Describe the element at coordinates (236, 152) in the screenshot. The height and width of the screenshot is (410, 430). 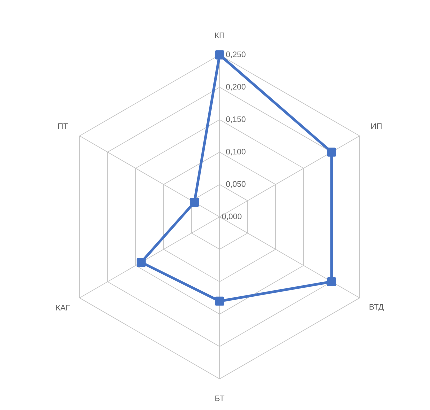
I see `y-tick-label: 0,100` at that location.